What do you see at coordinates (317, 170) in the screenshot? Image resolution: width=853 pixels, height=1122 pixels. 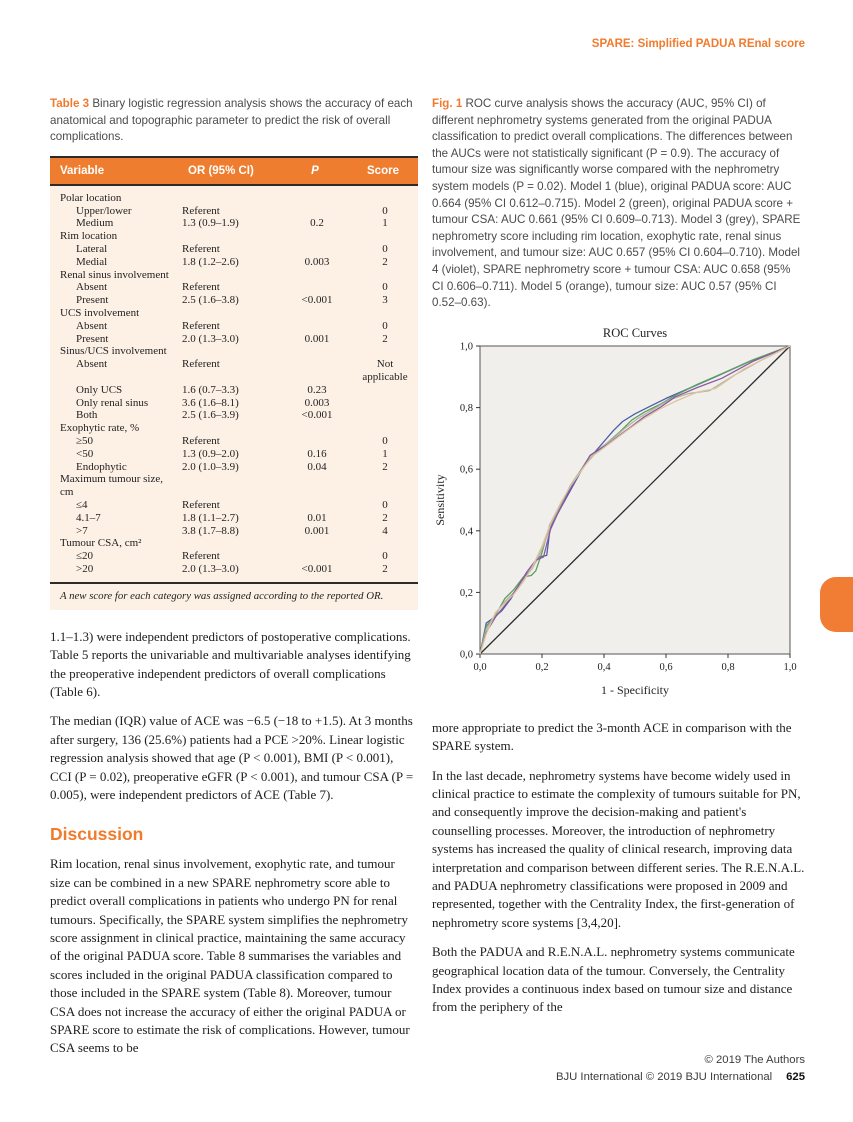 I see `col-header-p: P` at bounding box center [317, 170].